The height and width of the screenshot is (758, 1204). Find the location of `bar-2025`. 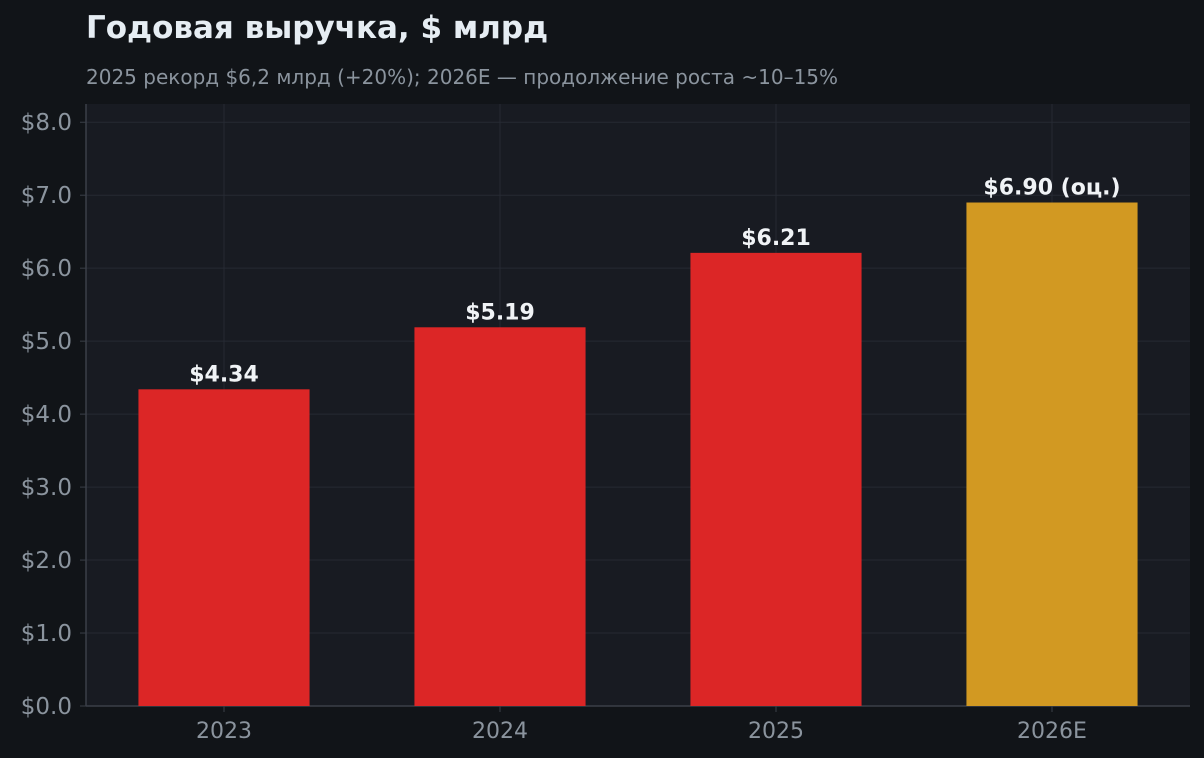

bar-2025 is located at coordinates (776, 479).